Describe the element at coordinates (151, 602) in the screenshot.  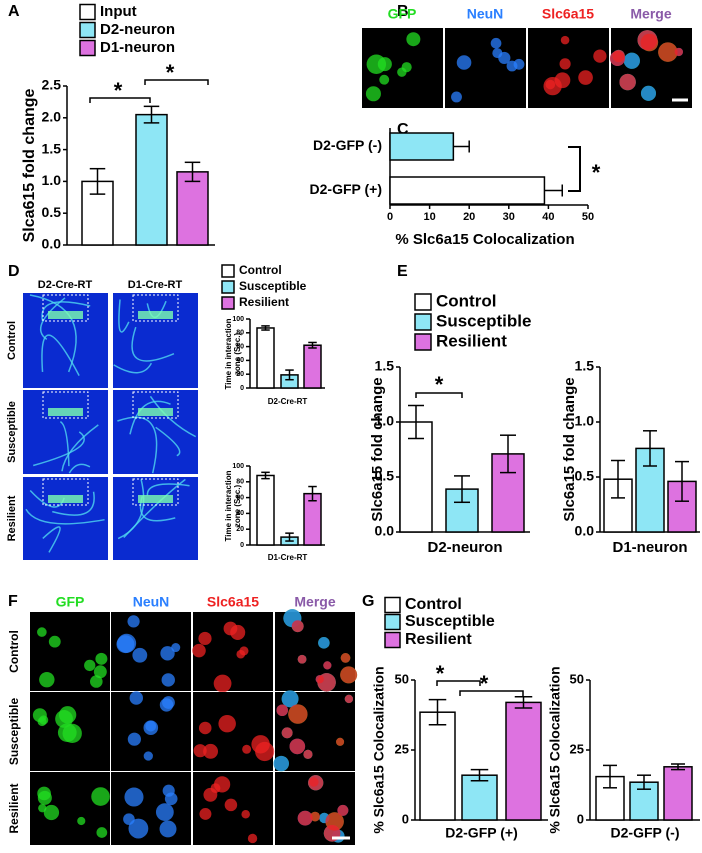
I see `channel-label: NeuN` at that location.